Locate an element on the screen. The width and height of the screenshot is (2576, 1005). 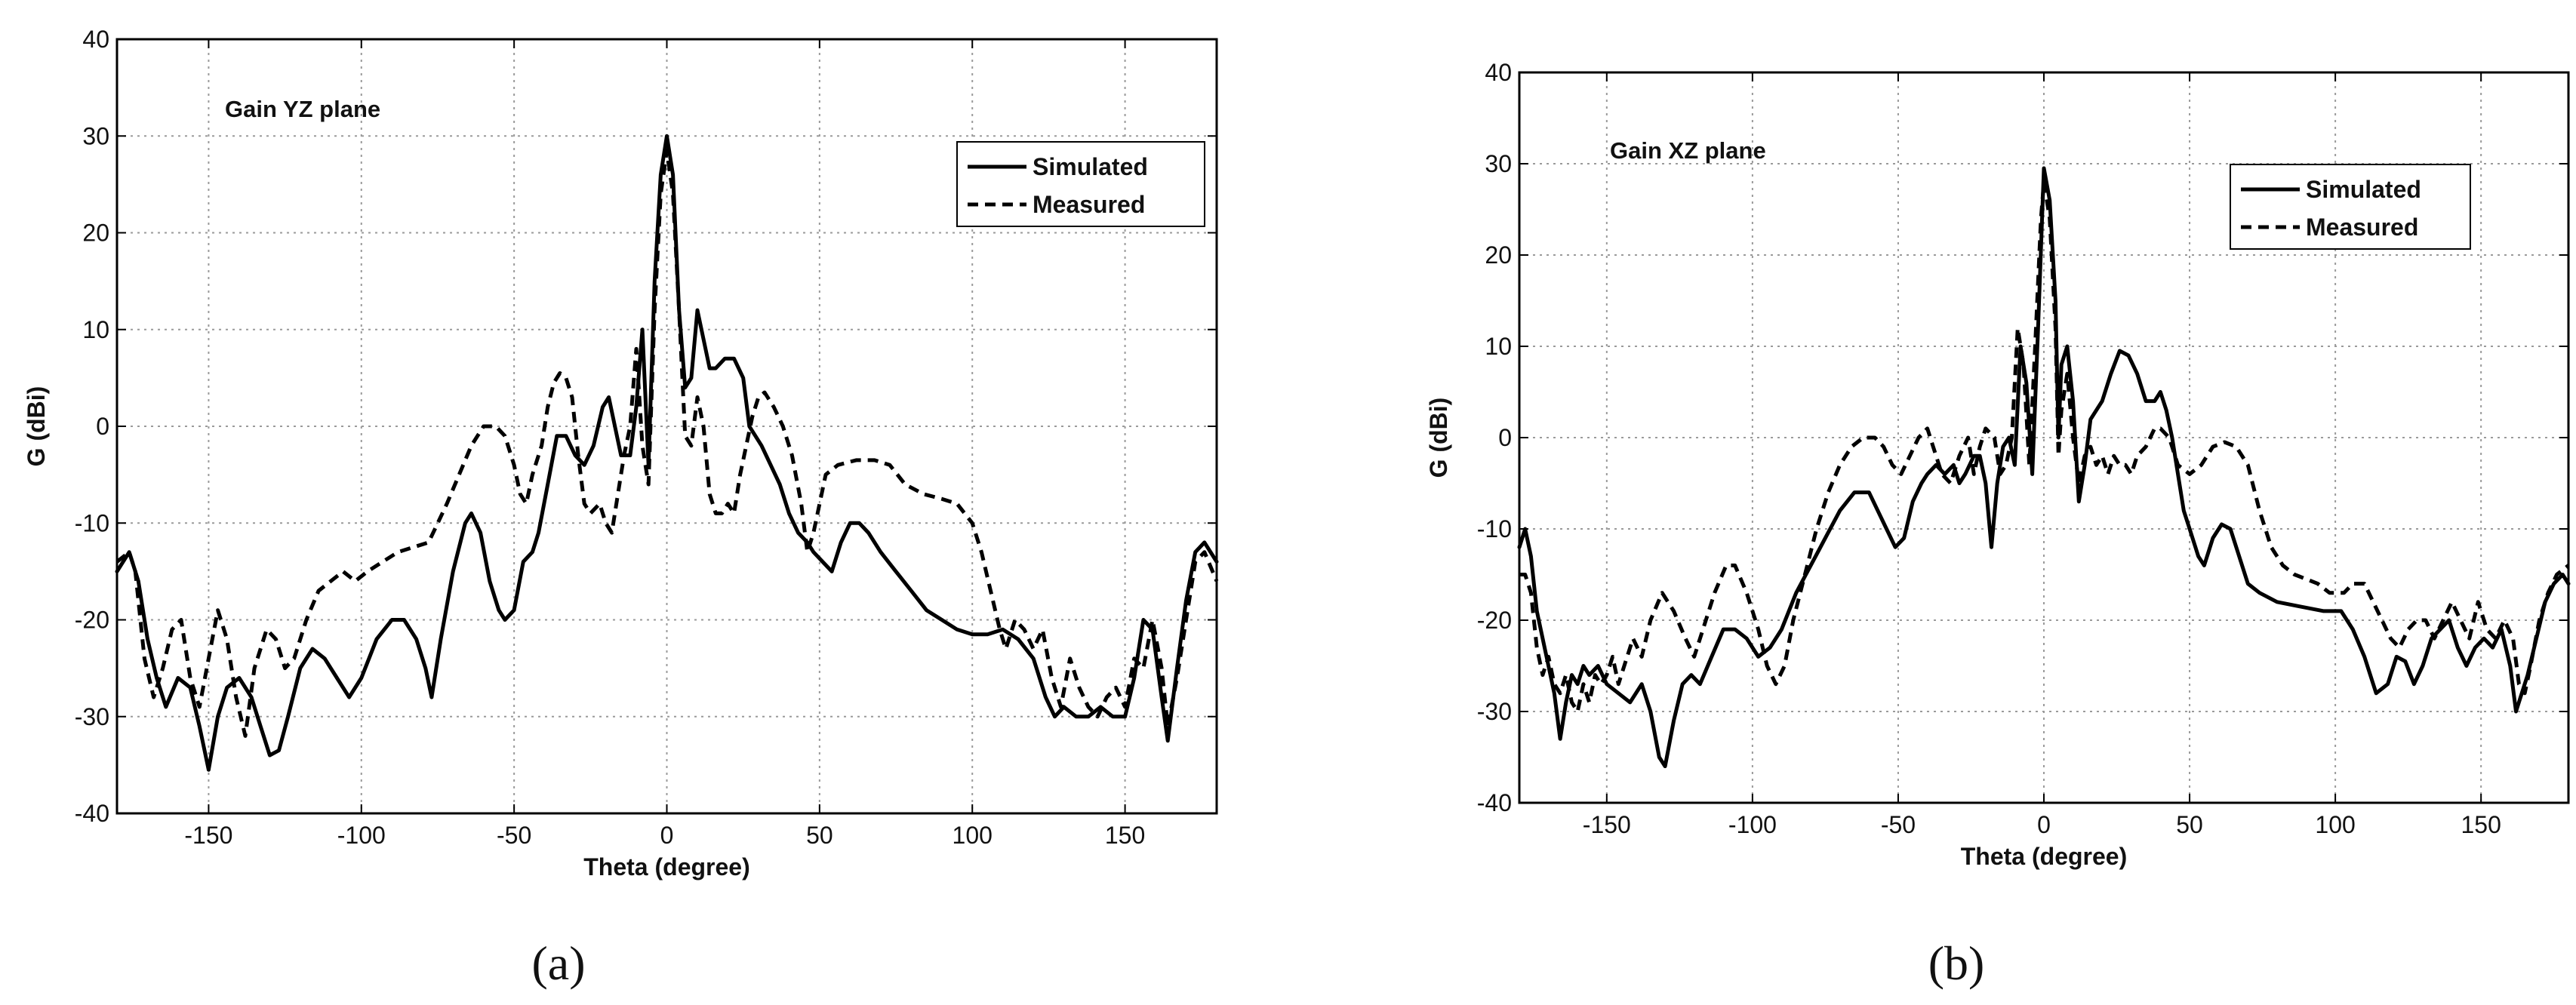
panel-caption: (b) is located at coordinates (1956, 963).